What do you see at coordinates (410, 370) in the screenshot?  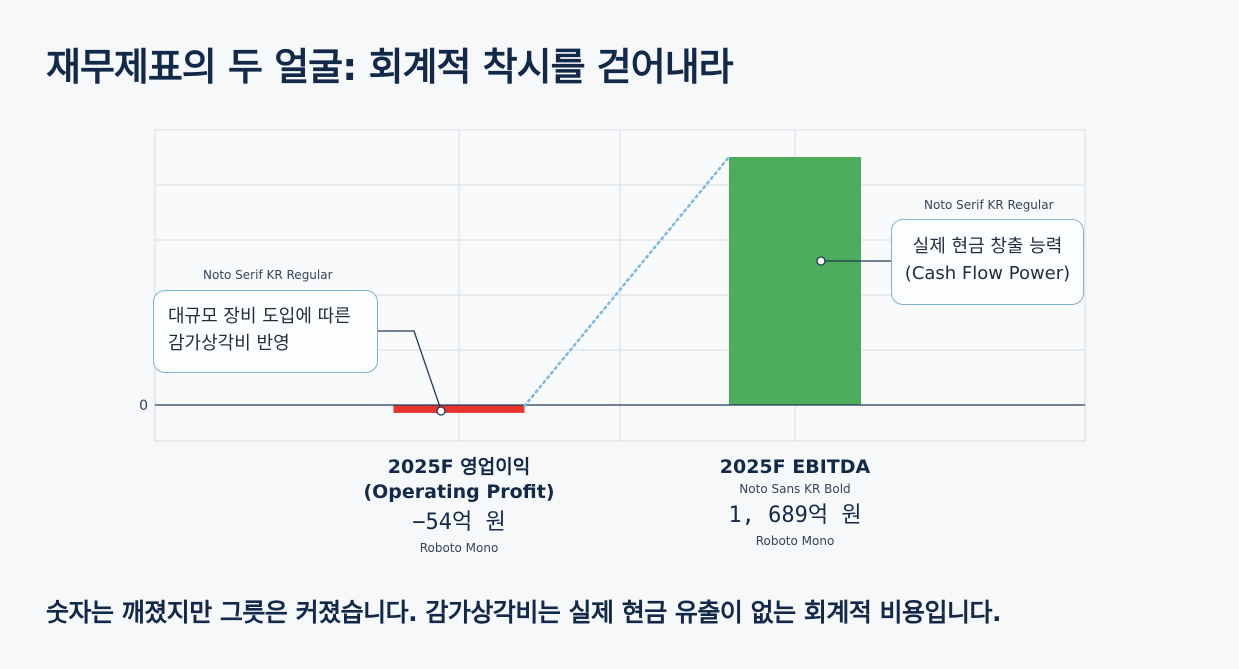 I see `callout-leader-left` at bounding box center [410, 370].